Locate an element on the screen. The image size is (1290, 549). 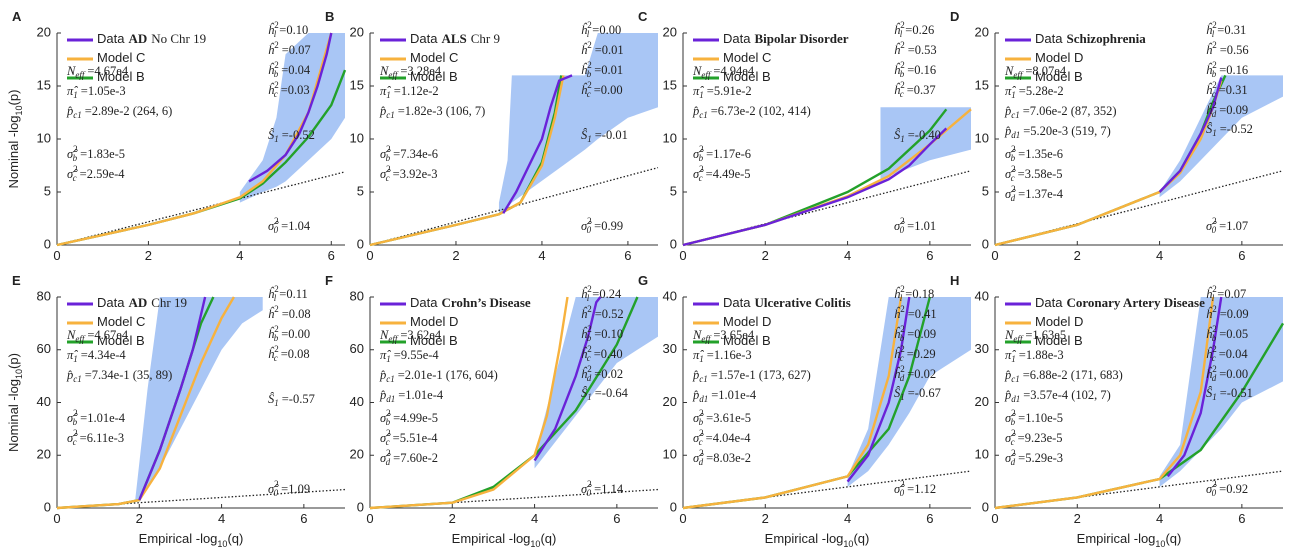
legend-label: Data Coronary Artery Disease is located at coordinates (1120, 302).